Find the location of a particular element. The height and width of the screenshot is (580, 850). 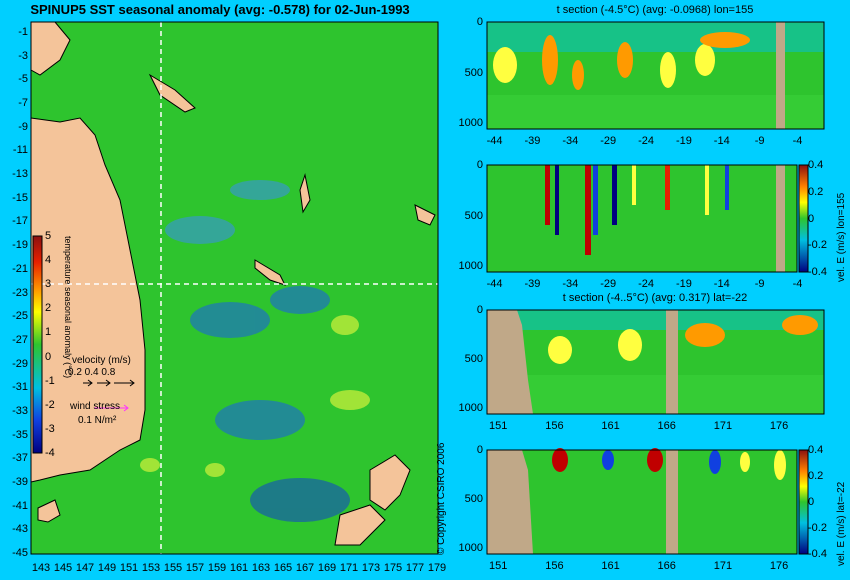

vanuatu is located at coordinates (305, 193).